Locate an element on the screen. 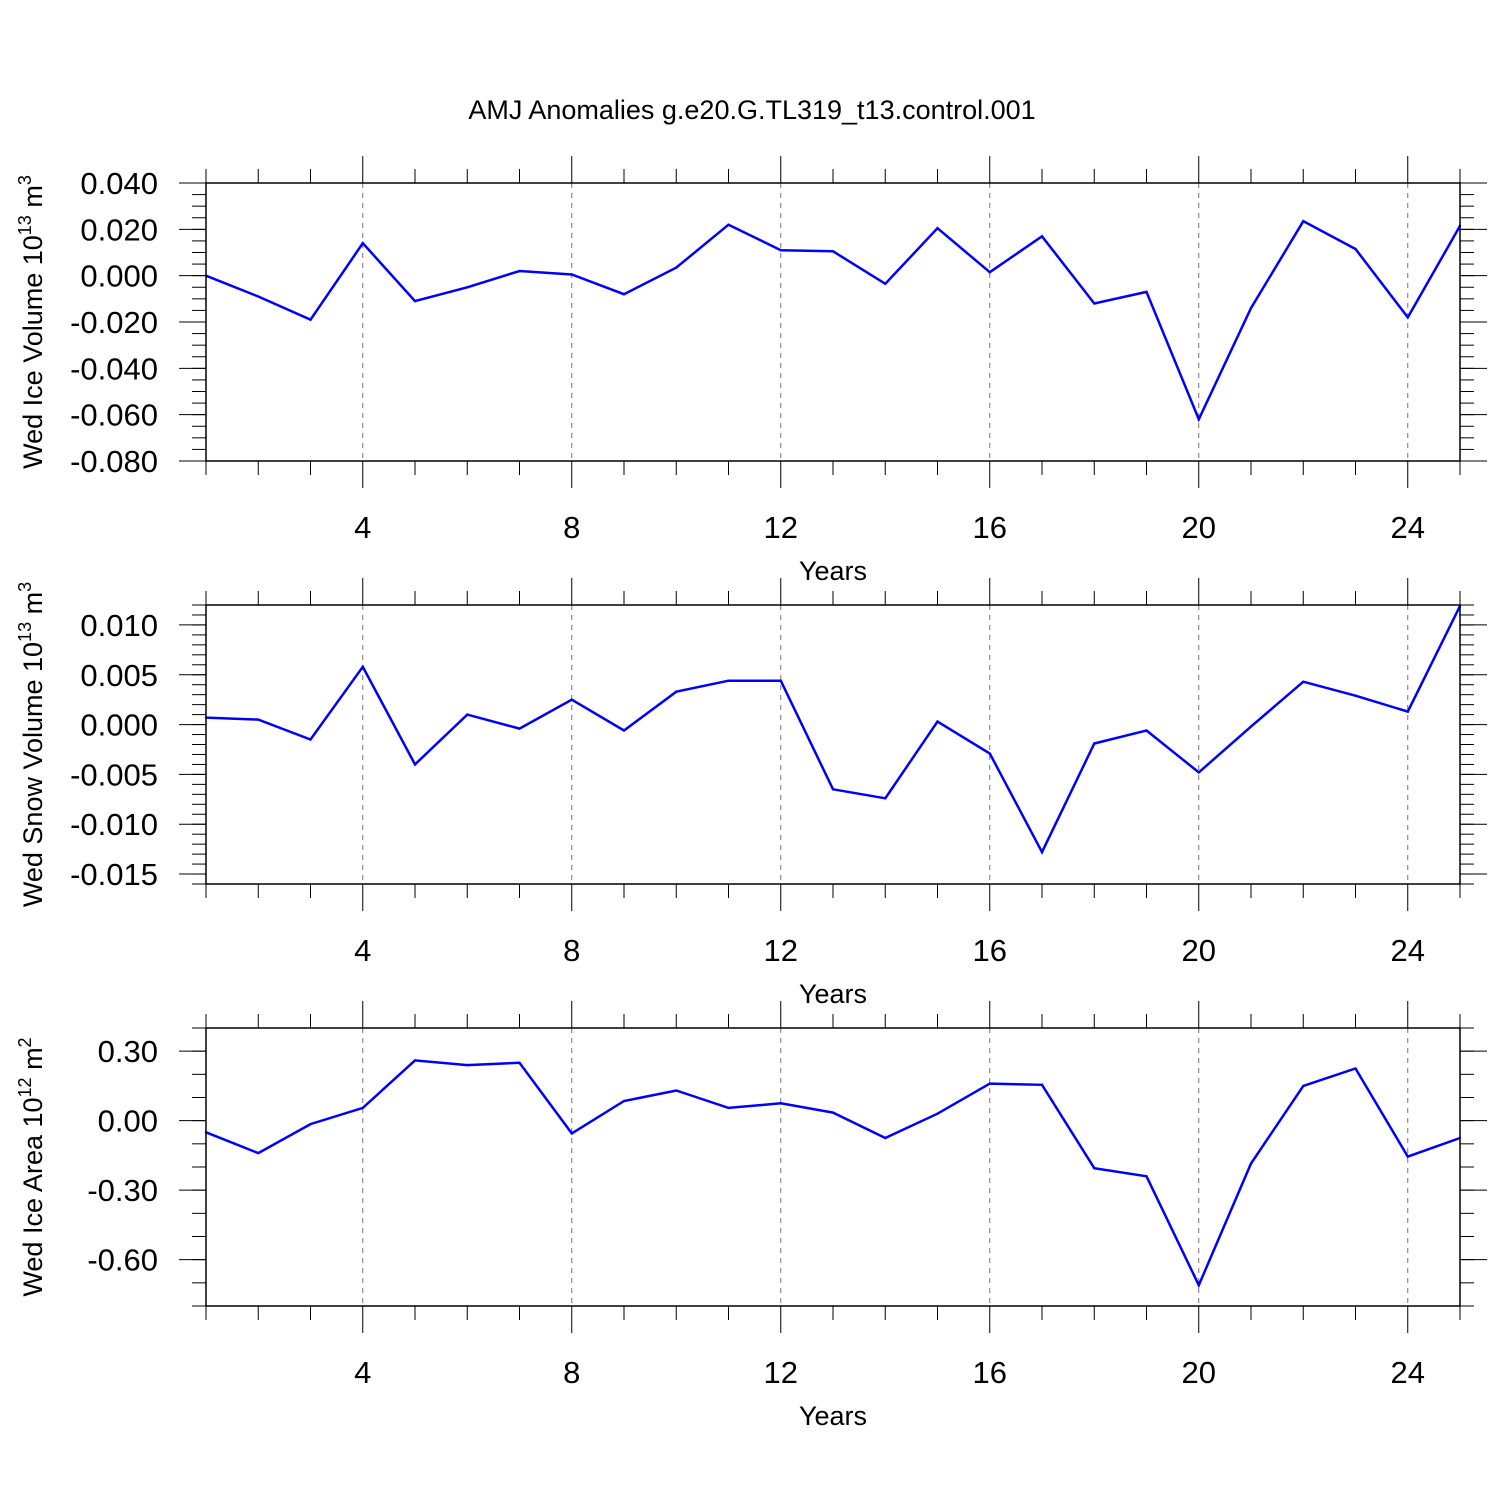 The width and height of the screenshot is (1500, 1500). y-axis-label: Wed Snow Volume 1013 m3 is located at coordinates (31, 744).